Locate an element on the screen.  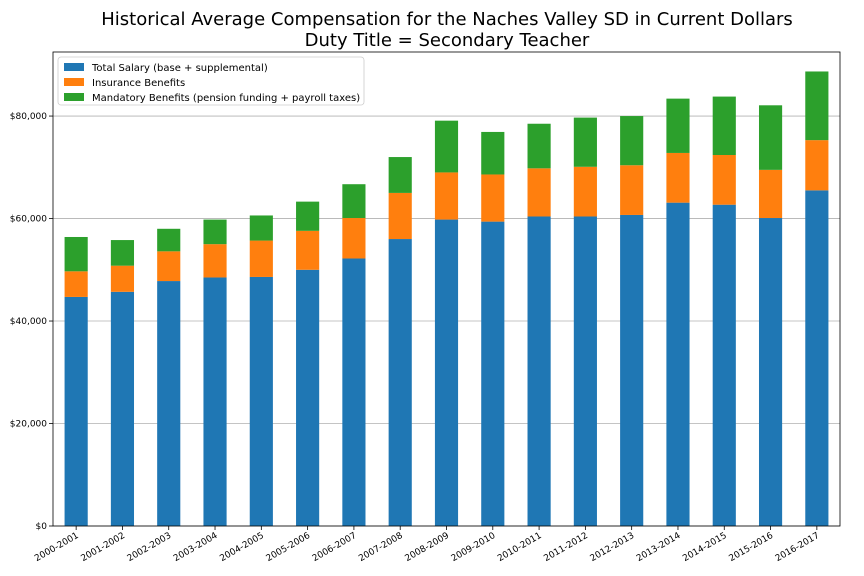
x-tick-label: 2007-2008 is located at coordinates (381, 547).